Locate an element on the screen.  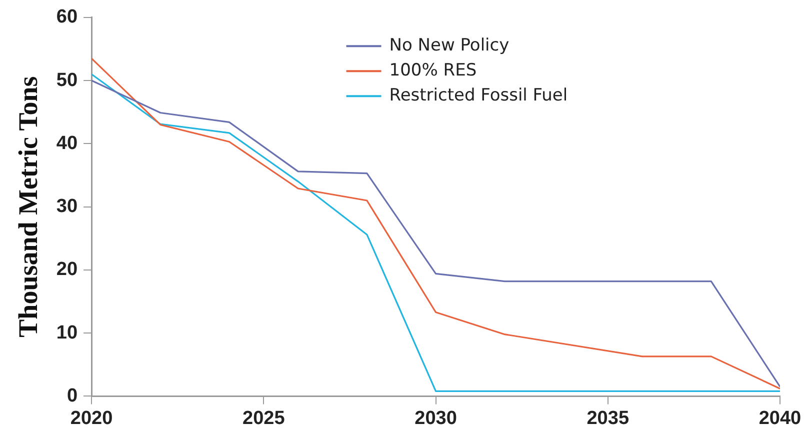
y-tick-label: 10 is located at coordinates (67, 333).